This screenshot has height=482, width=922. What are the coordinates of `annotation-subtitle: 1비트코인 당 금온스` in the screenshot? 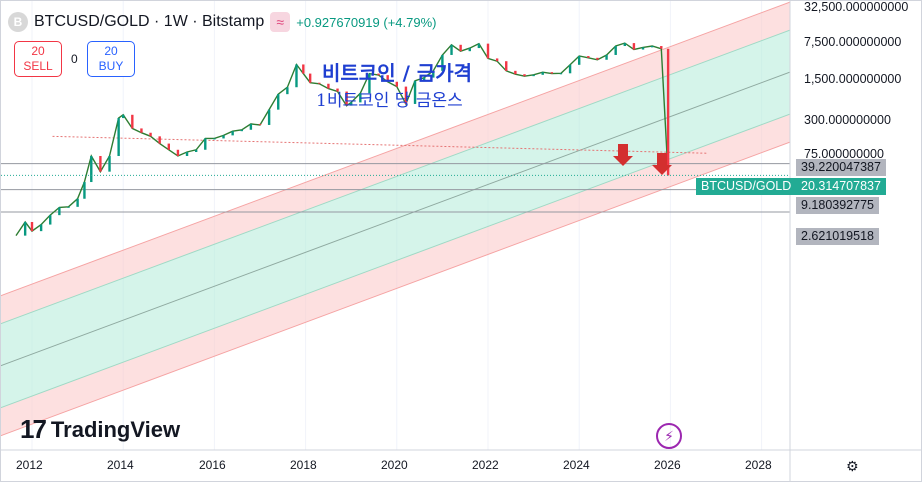 It's located at (389, 101).